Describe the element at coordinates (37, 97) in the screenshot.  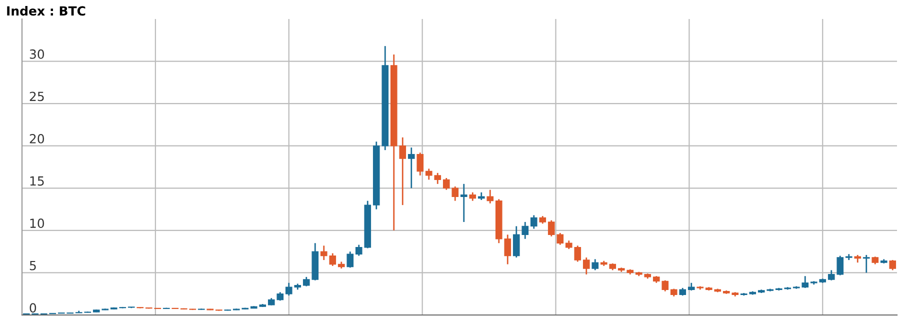
I see `y-tick-label: 25` at that location.